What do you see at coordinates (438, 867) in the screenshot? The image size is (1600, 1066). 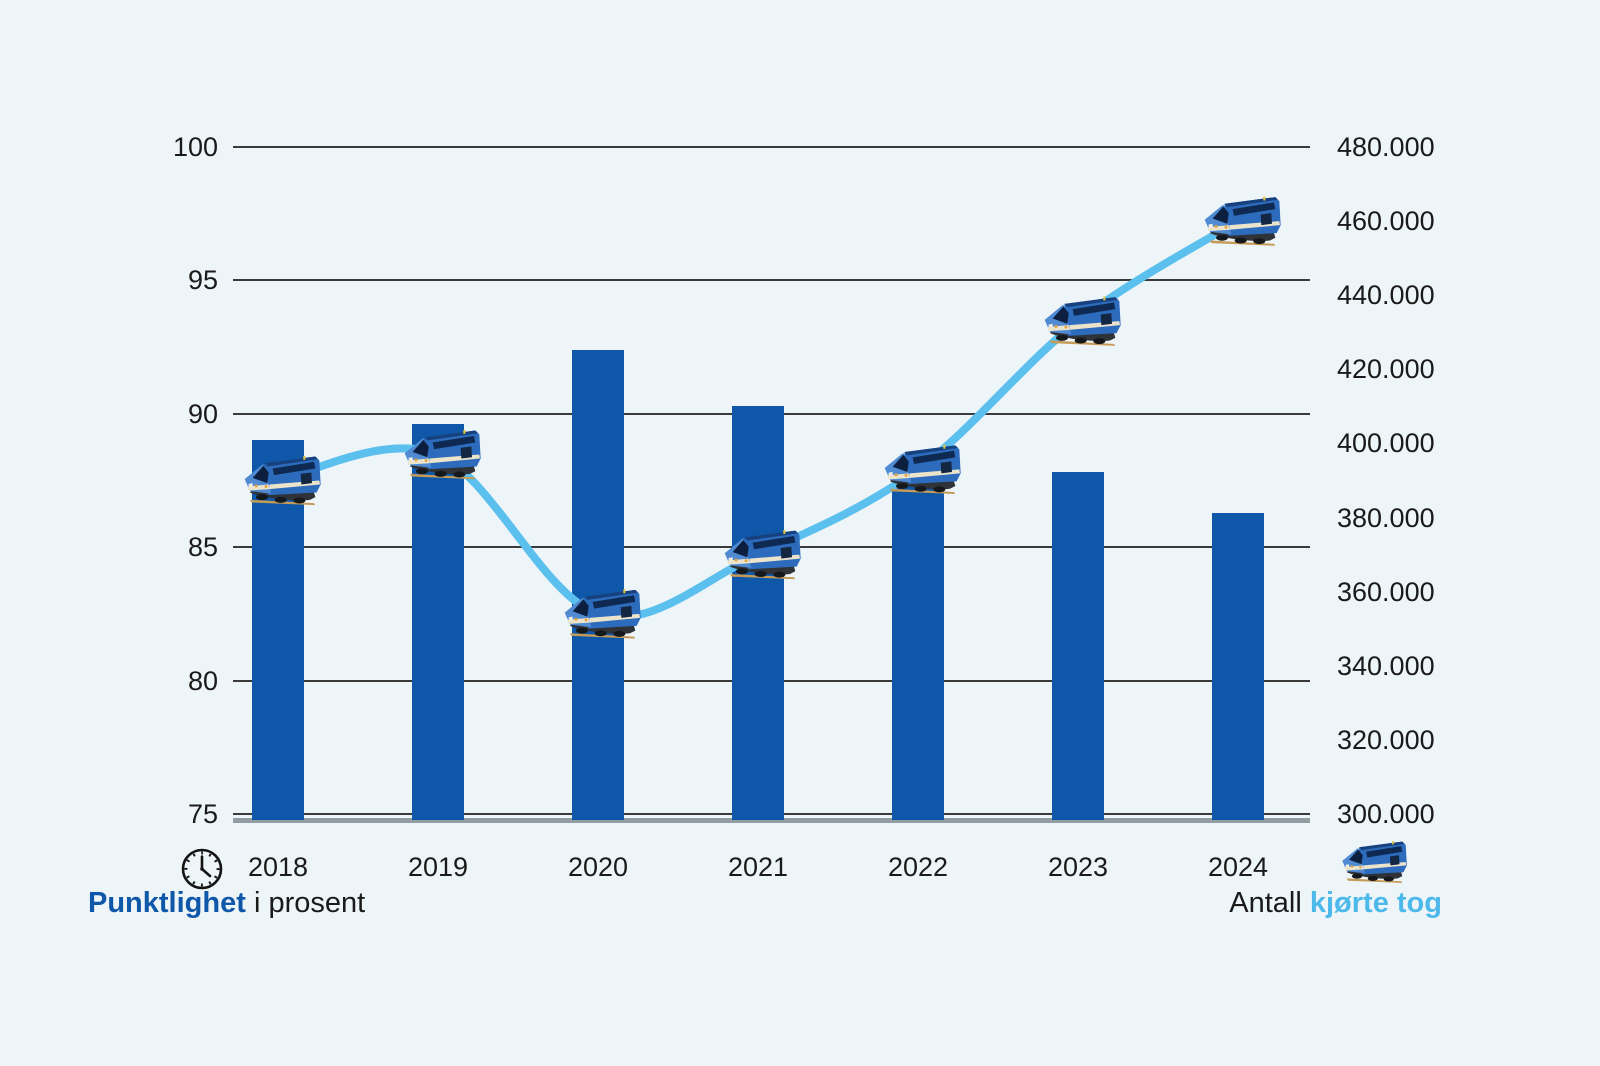 I see `x-label-2019: 2019` at bounding box center [438, 867].